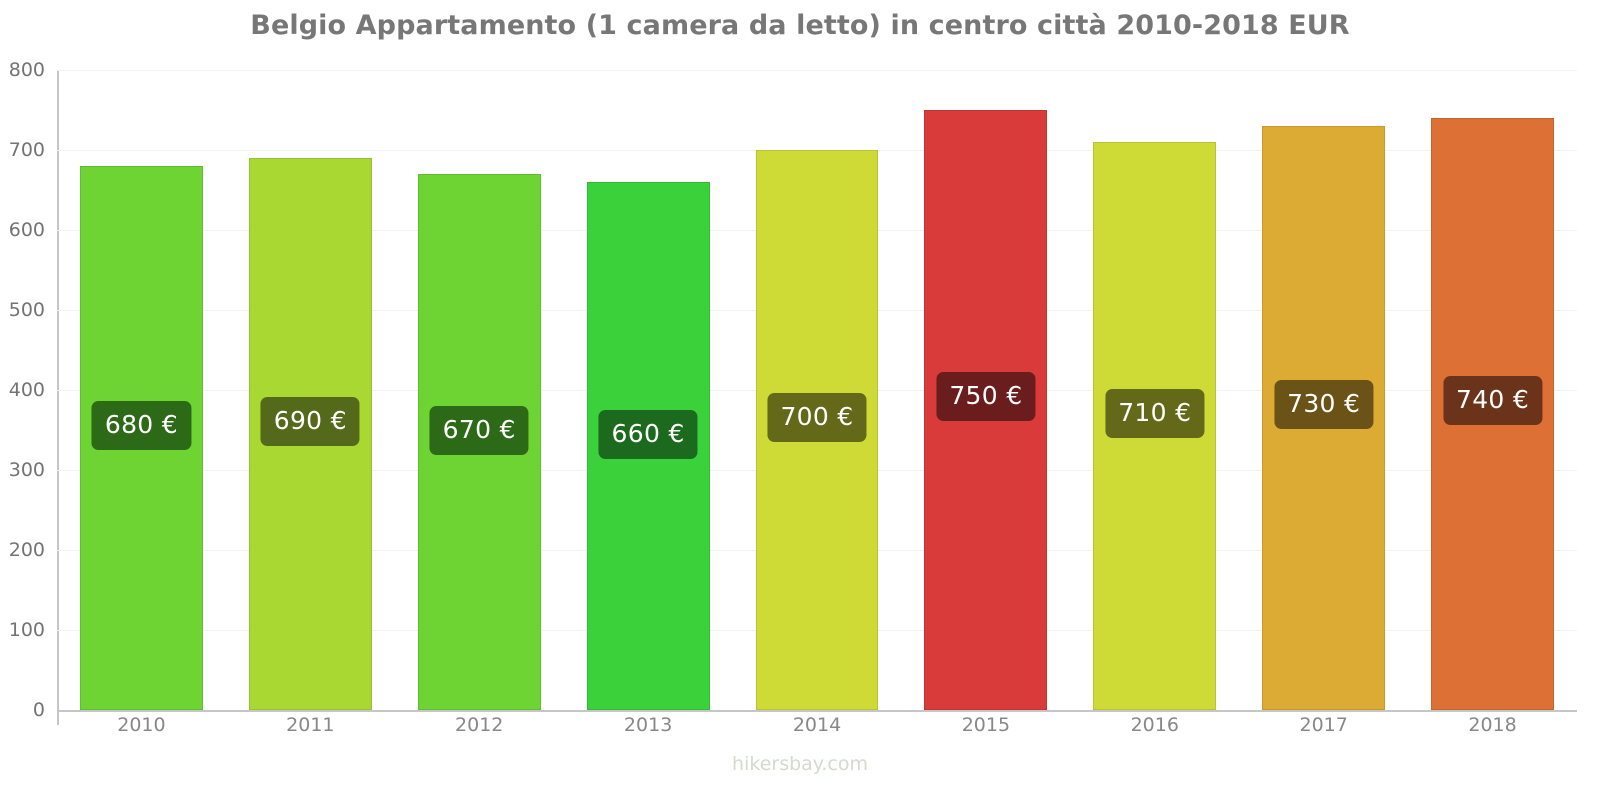 The height and width of the screenshot is (800, 1600). What do you see at coordinates (1155, 413) in the screenshot?
I see `bar-value-label-2016: 710 €` at bounding box center [1155, 413].